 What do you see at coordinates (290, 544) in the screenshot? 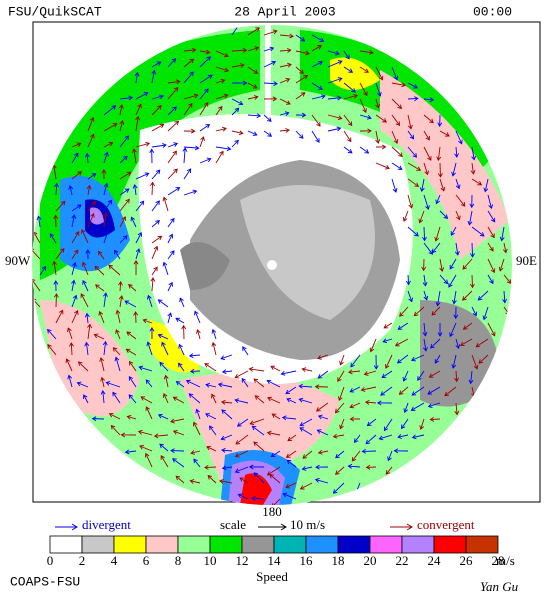
I see `colorbar-swatch` at bounding box center [290, 544].